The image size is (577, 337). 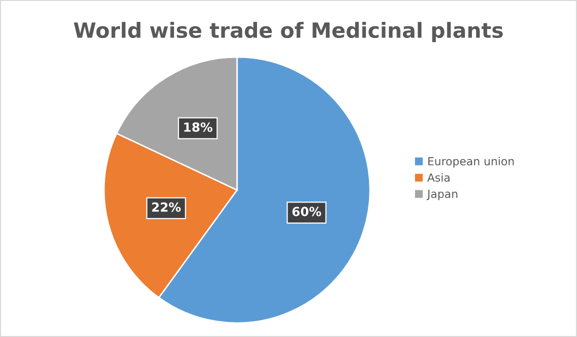 I want to click on data-label: 18%, so click(x=198, y=127).